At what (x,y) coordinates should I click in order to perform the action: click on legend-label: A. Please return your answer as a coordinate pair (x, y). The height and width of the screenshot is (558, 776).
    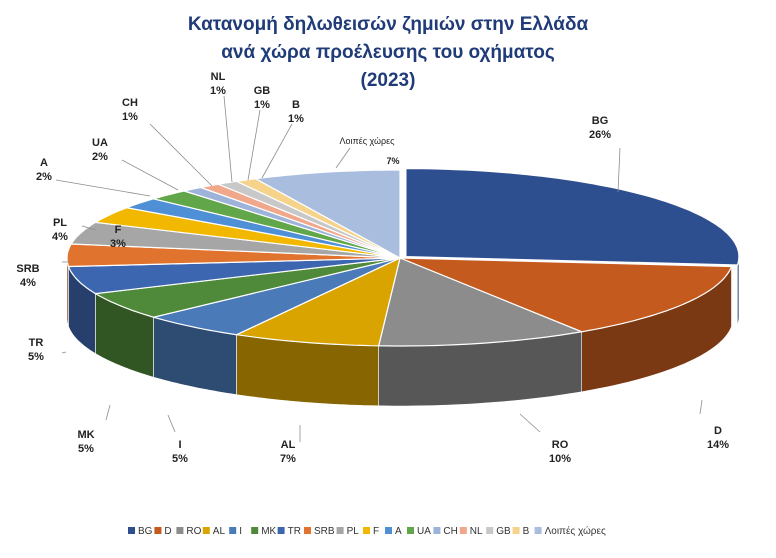
    Looking at the image, I should click on (398, 531).